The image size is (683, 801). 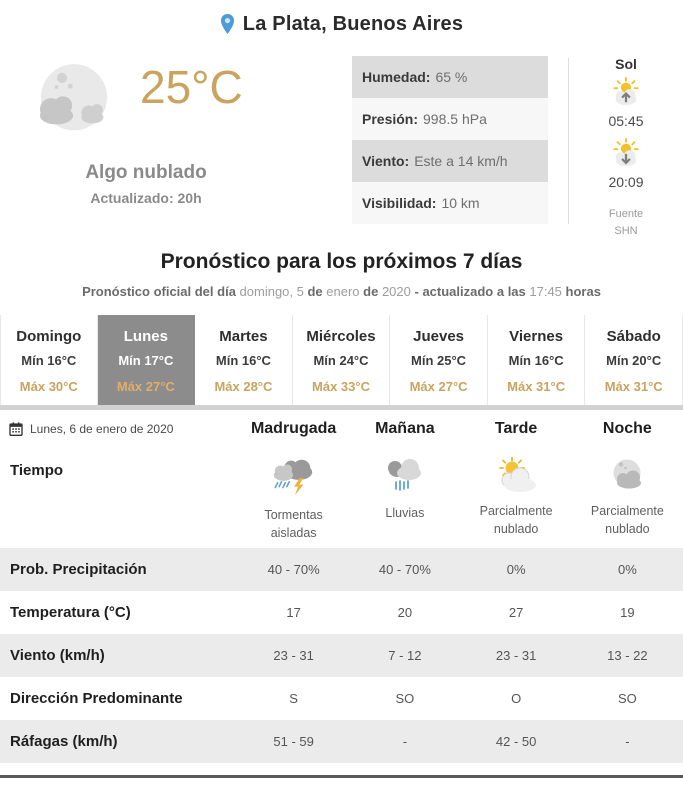 What do you see at coordinates (146, 198) in the screenshot?
I see `current-updated-text: Actualizado: 20h` at bounding box center [146, 198].